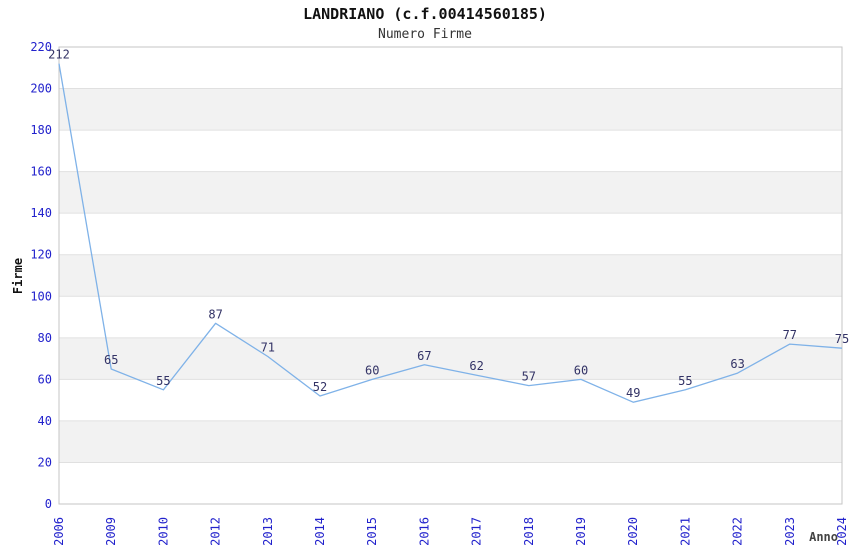 The image size is (850, 550). Describe the element at coordinates (41, 172) in the screenshot. I see `y-tick-label: 160` at that location.